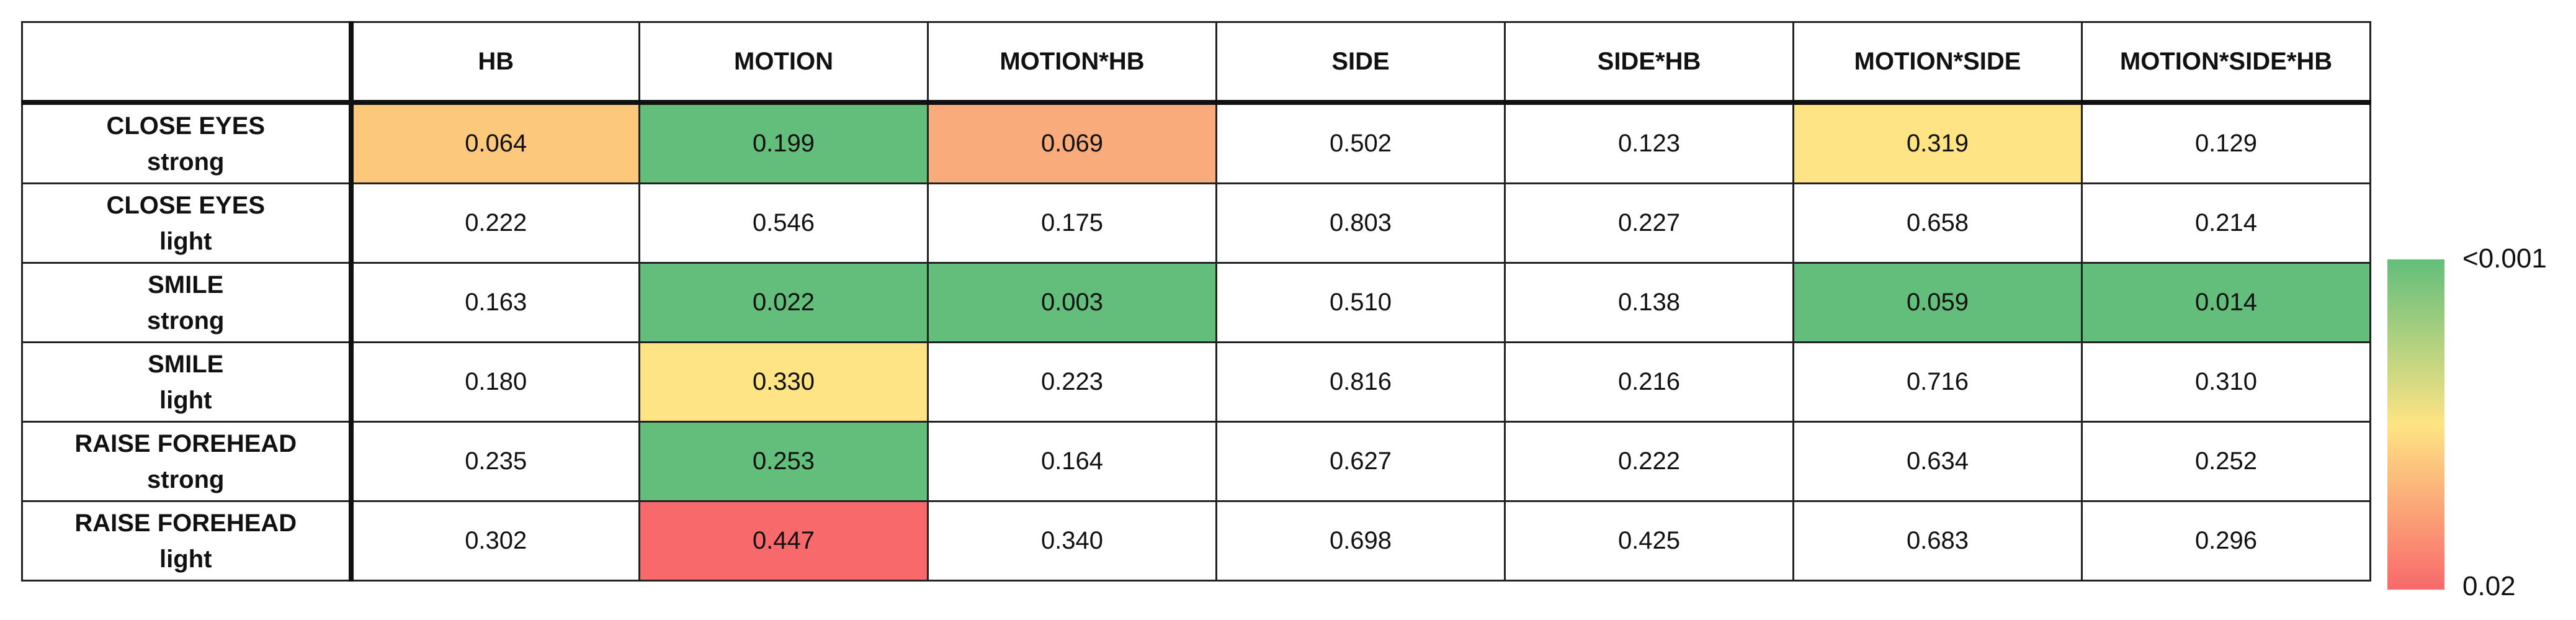 The width and height of the screenshot is (2576, 620). What do you see at coordinates (1937, 541) in the screenshot?
I see `value-cell: 0.683` at bounding box center [1937, 541].